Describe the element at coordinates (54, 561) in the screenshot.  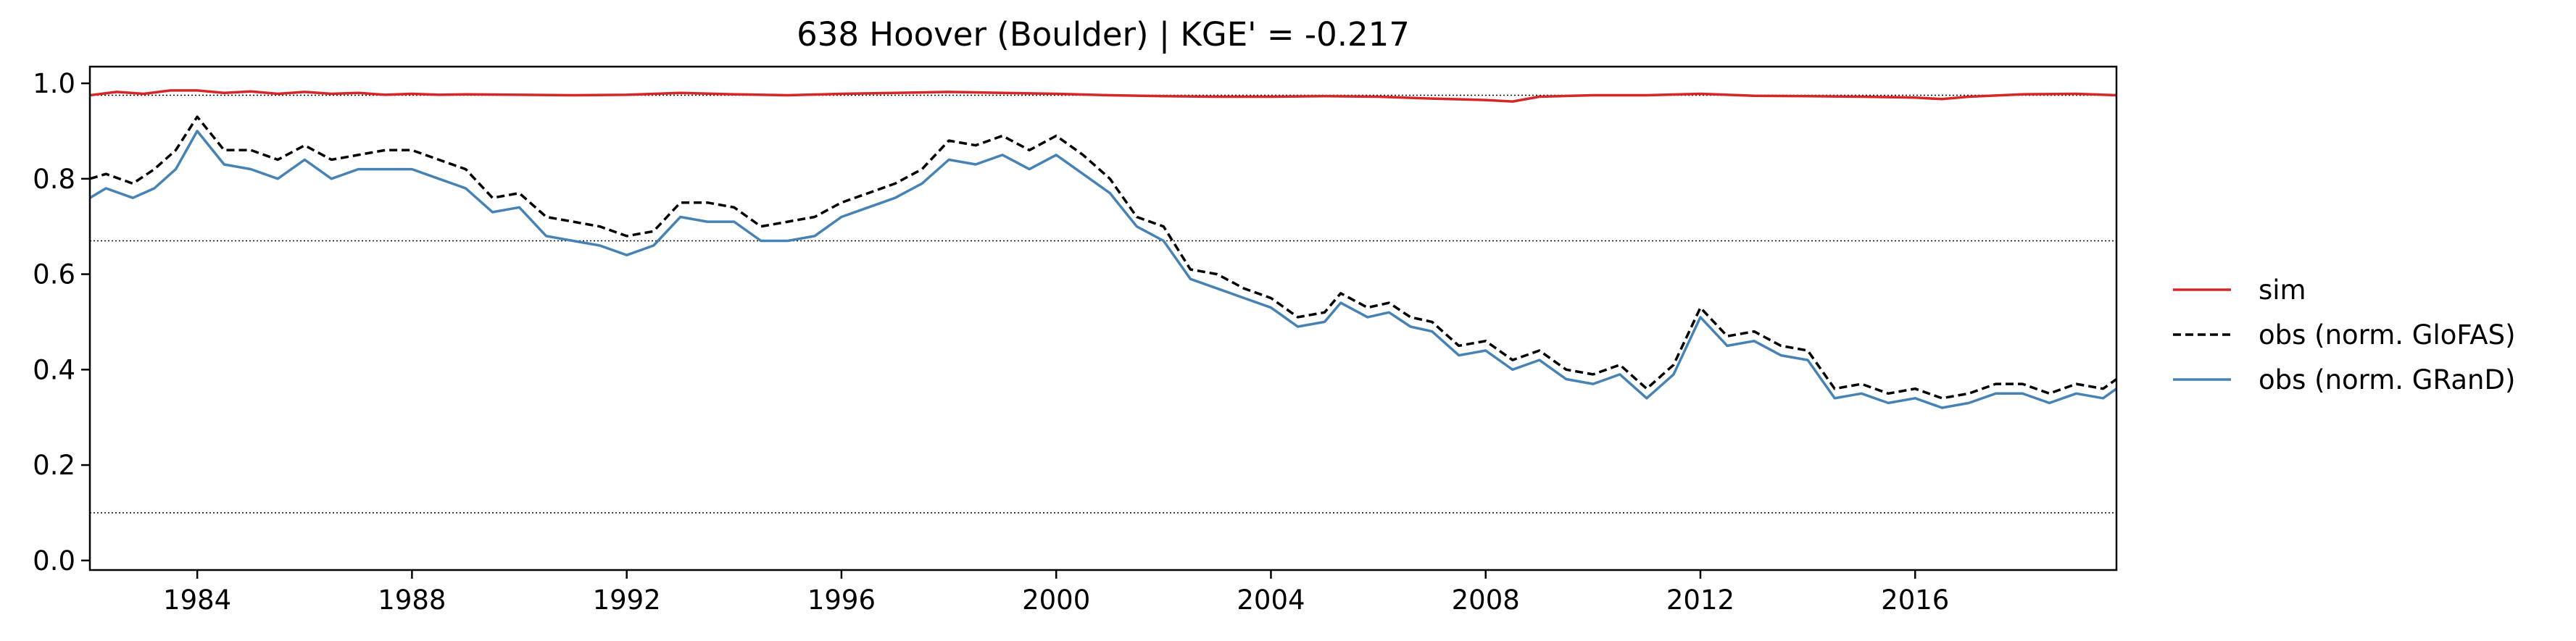
I see `y-tick-label: 0.0` at that location.